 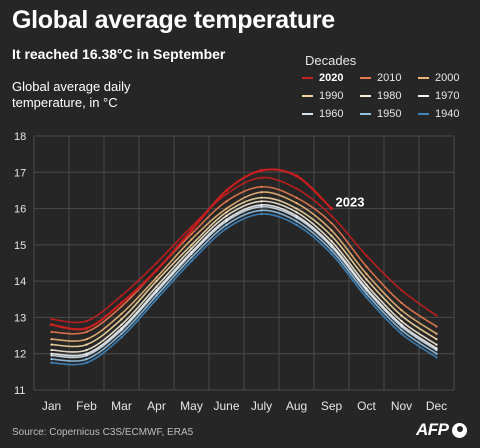 I want to click on x-tick-label: May, so click(x=191, y=406).